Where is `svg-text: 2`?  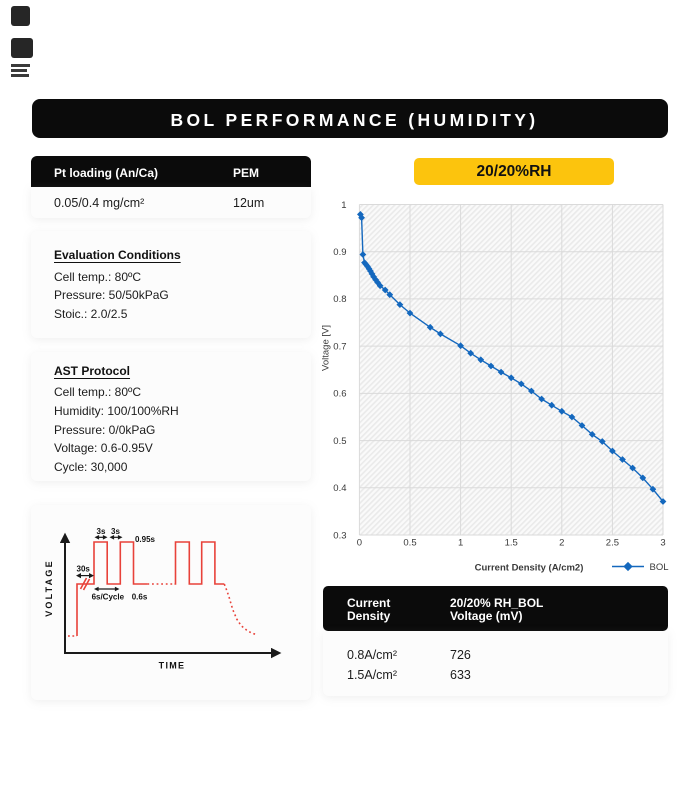 svg-text: 2 is located at coordinates (561, 542).